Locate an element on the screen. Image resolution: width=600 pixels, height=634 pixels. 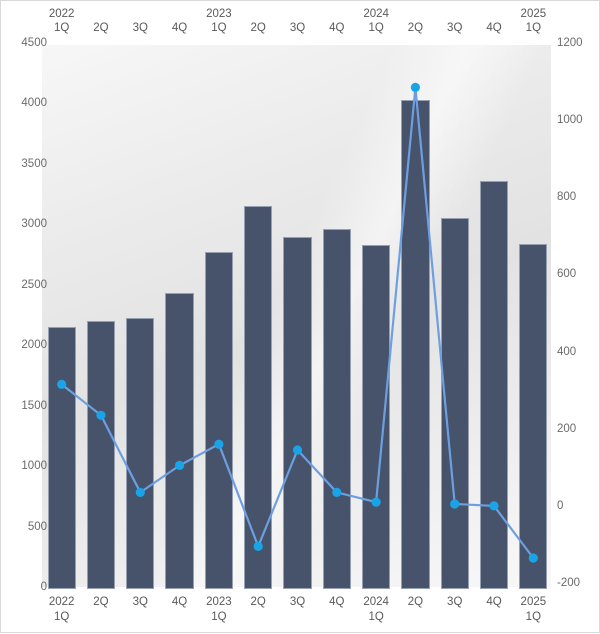
top-year-label-2022: 2022 is located at coordinates (61, 14).